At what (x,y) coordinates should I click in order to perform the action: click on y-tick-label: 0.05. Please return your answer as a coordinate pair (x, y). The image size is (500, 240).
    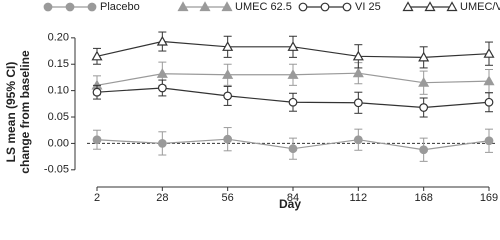
    Looking at the image, I should click on (58, 117).